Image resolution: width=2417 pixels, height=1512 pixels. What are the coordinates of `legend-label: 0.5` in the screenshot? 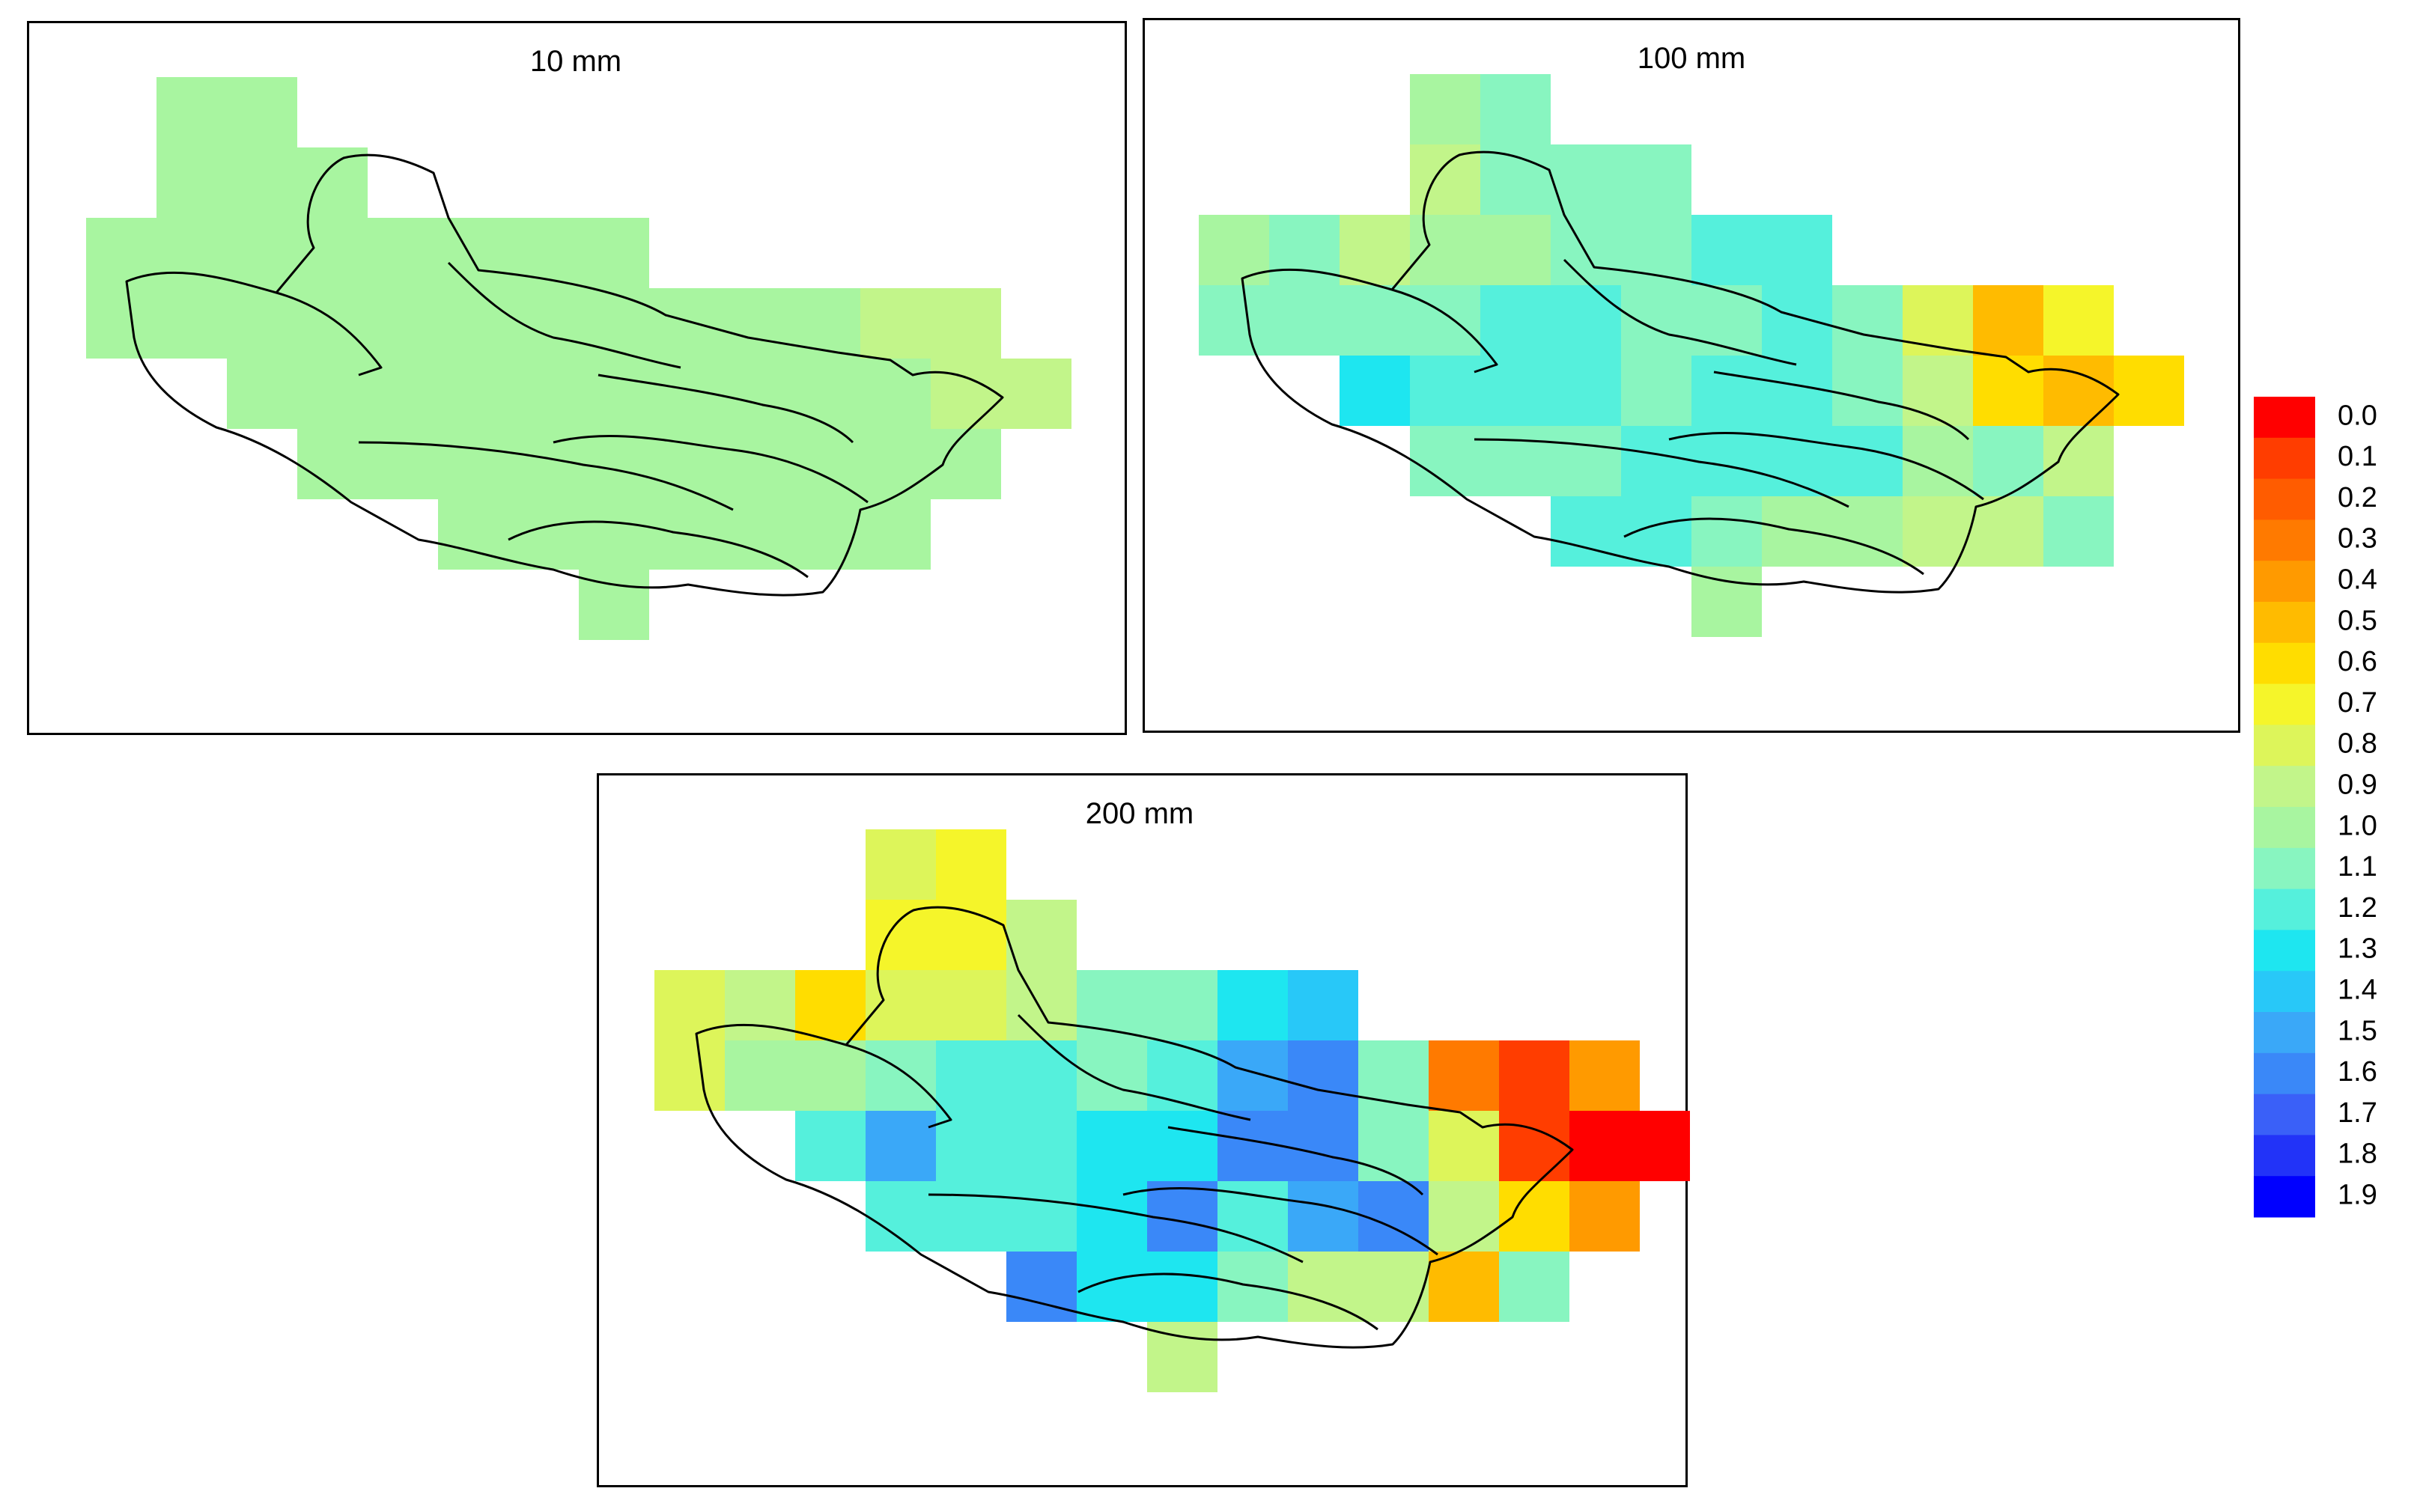 It's located at (2357, 620).